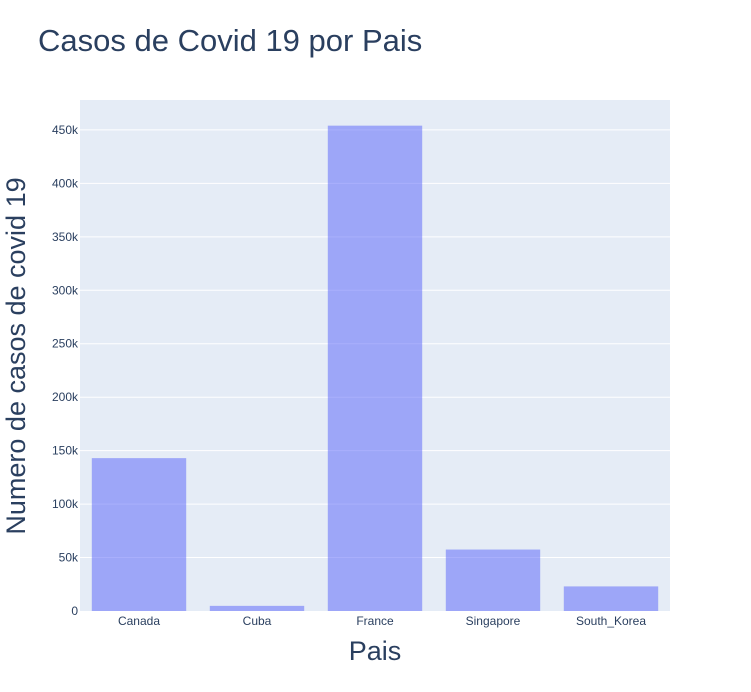 The width and height of the screenshot is (751, 692). What do you see at coordinates (230, 40) in the screenshot?
I see `chart-title: Casos de Covid 19 por Pais` at bounding box center [230, 40].